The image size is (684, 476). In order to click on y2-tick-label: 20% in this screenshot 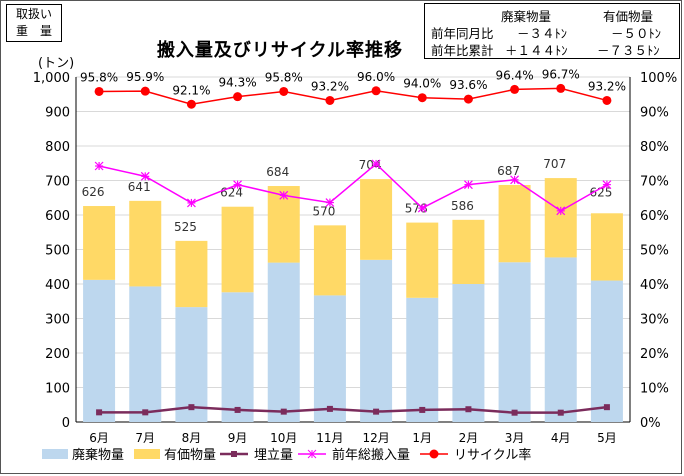, I will do `click(654, 354)`.